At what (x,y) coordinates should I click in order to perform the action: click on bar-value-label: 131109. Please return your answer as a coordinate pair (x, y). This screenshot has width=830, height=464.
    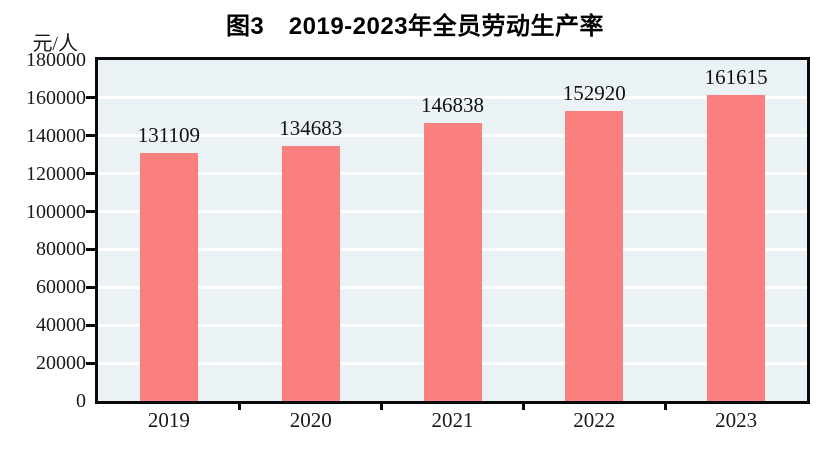
    Looking at the image, I should click on (169, 134).